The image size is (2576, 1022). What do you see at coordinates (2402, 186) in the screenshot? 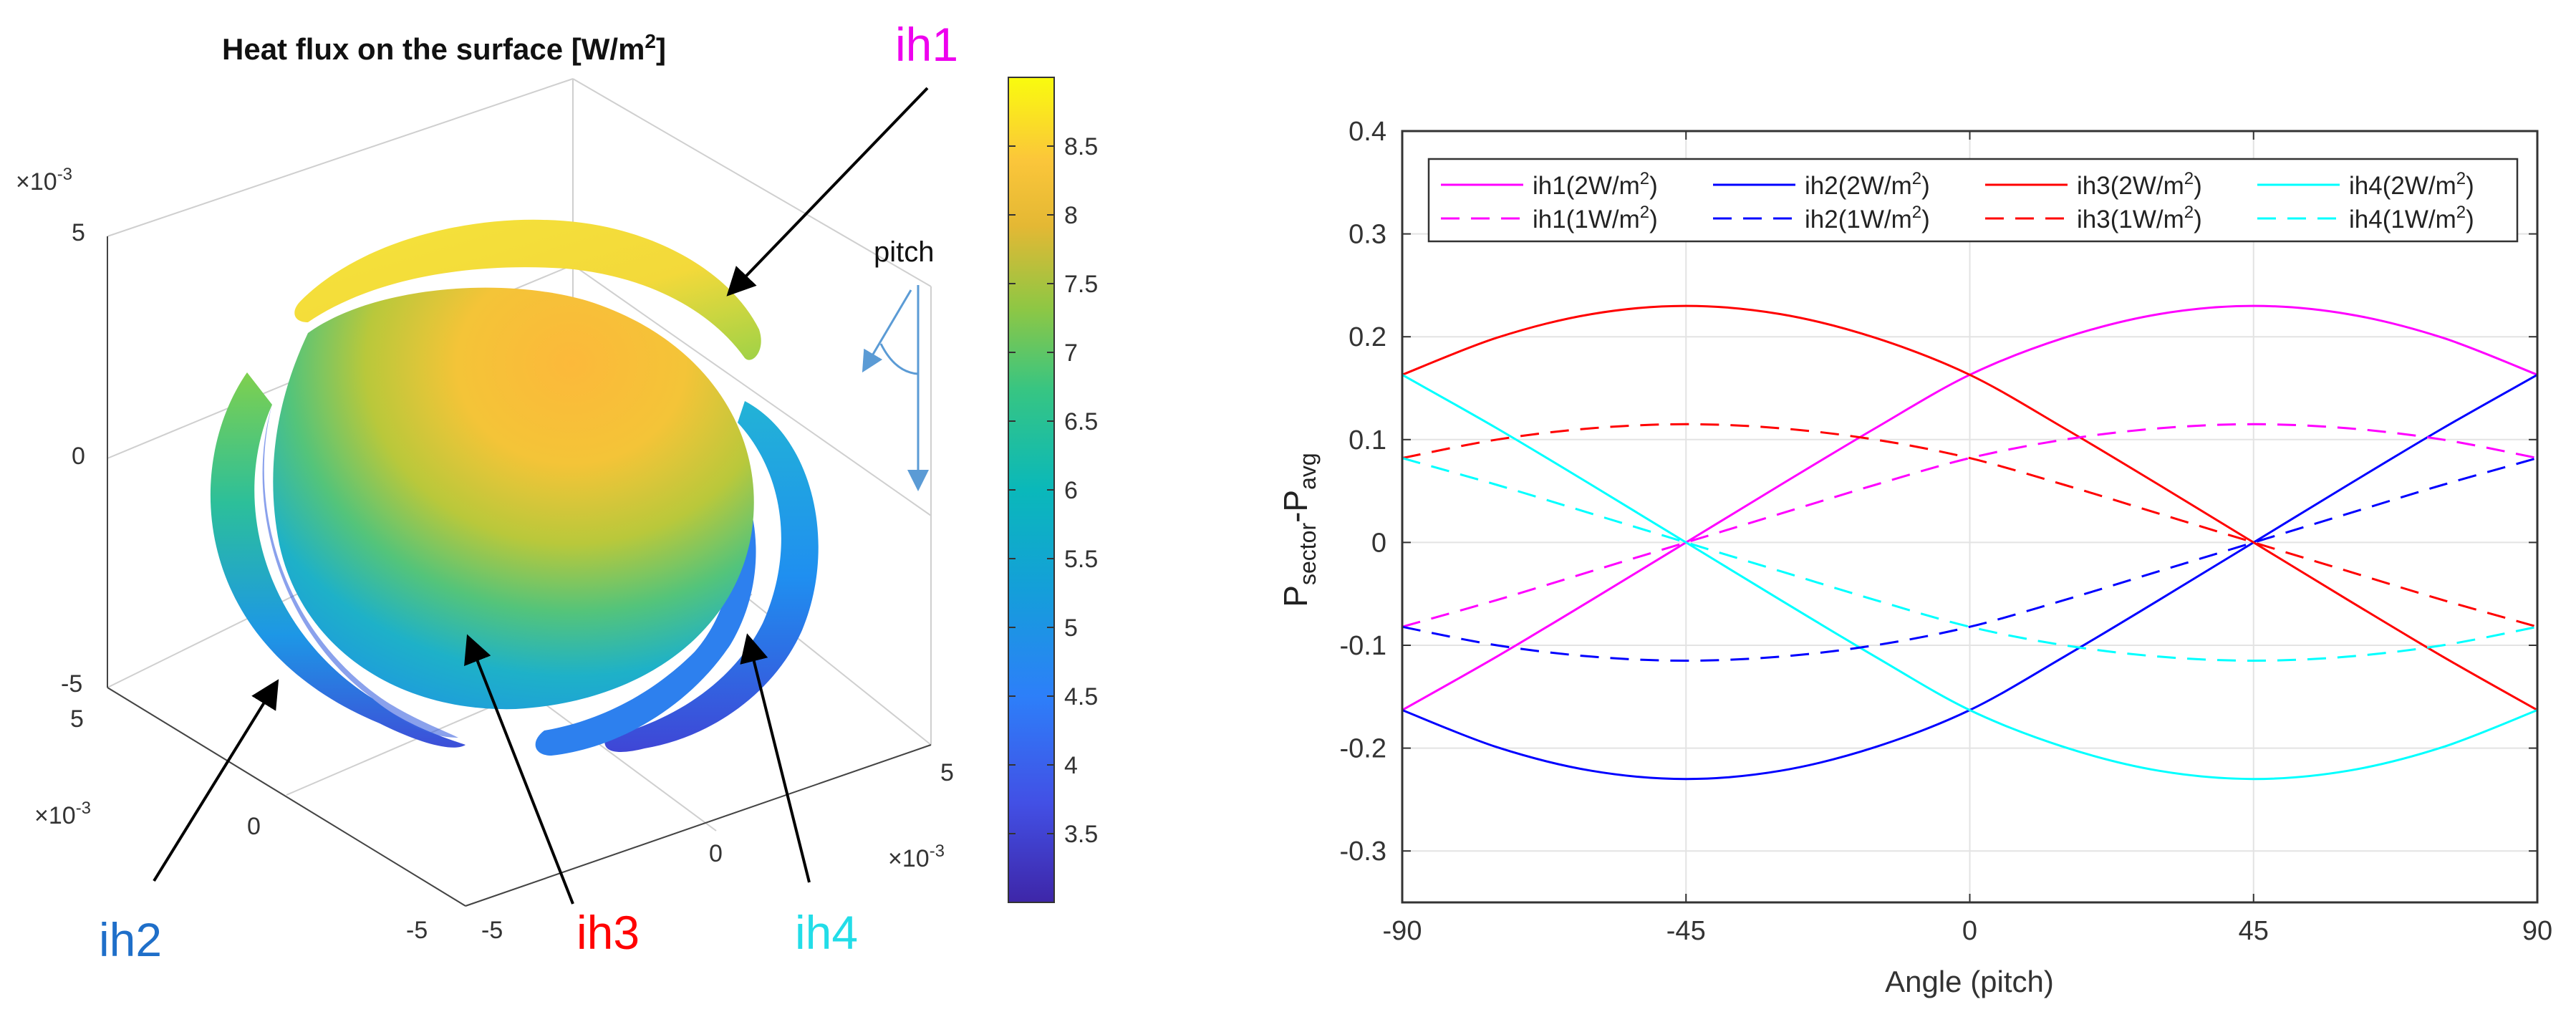
I see `legend-label-text: ih4(2W/m` at bounding box center [2402, 186].